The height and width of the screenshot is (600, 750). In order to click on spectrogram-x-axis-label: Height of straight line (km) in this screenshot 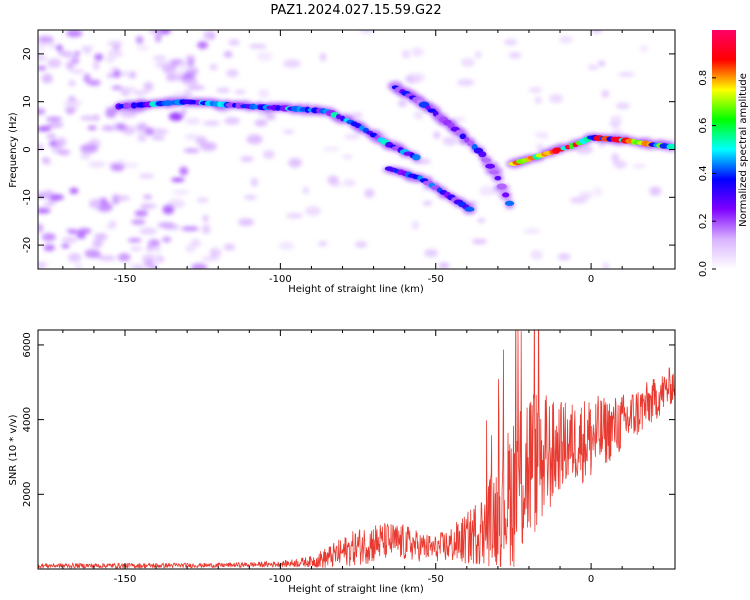, I will do `click(356, 289)`.